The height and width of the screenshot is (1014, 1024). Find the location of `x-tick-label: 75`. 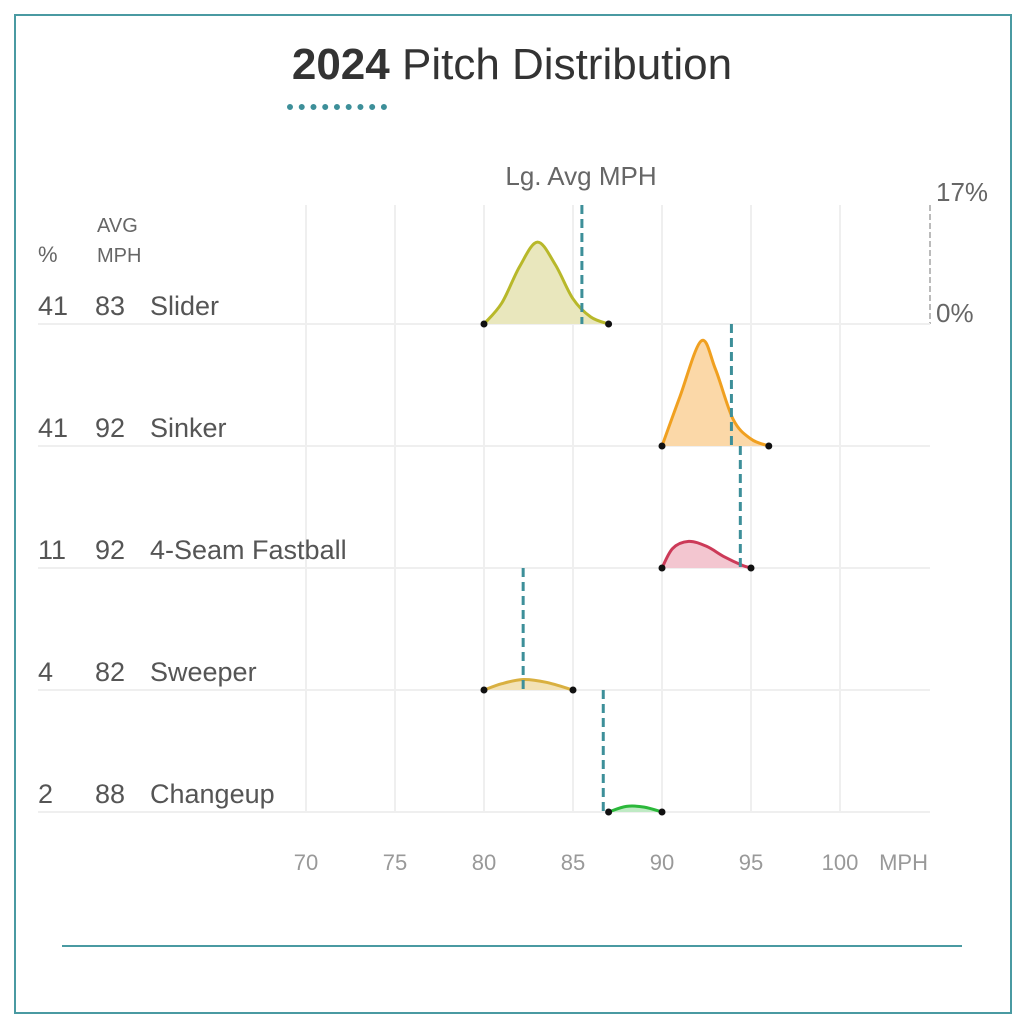

x-tick-label: 75 is located at coordinates (395, 862).